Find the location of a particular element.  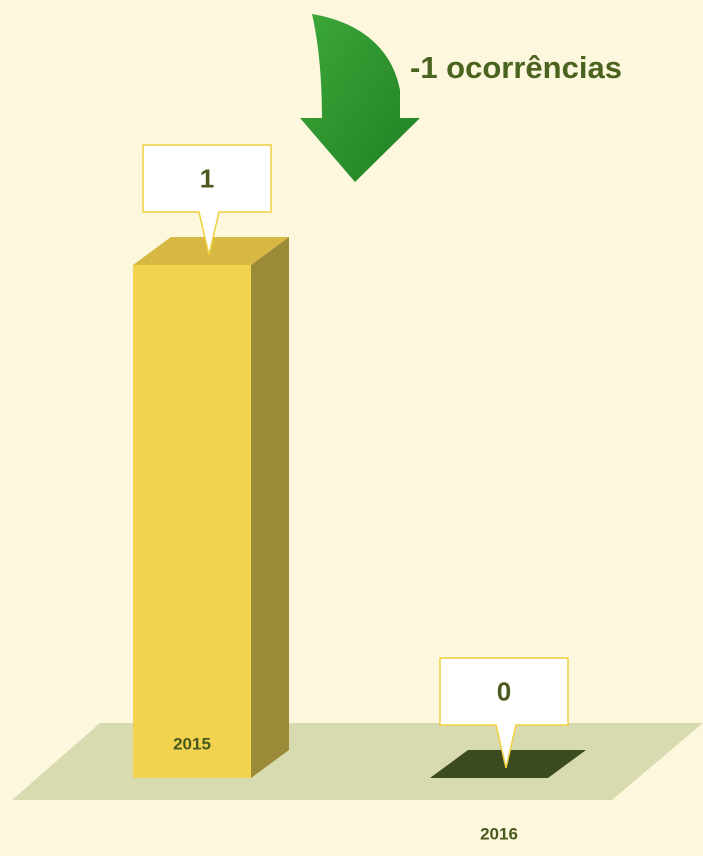

bar-front is located at coordinates (192, 521).